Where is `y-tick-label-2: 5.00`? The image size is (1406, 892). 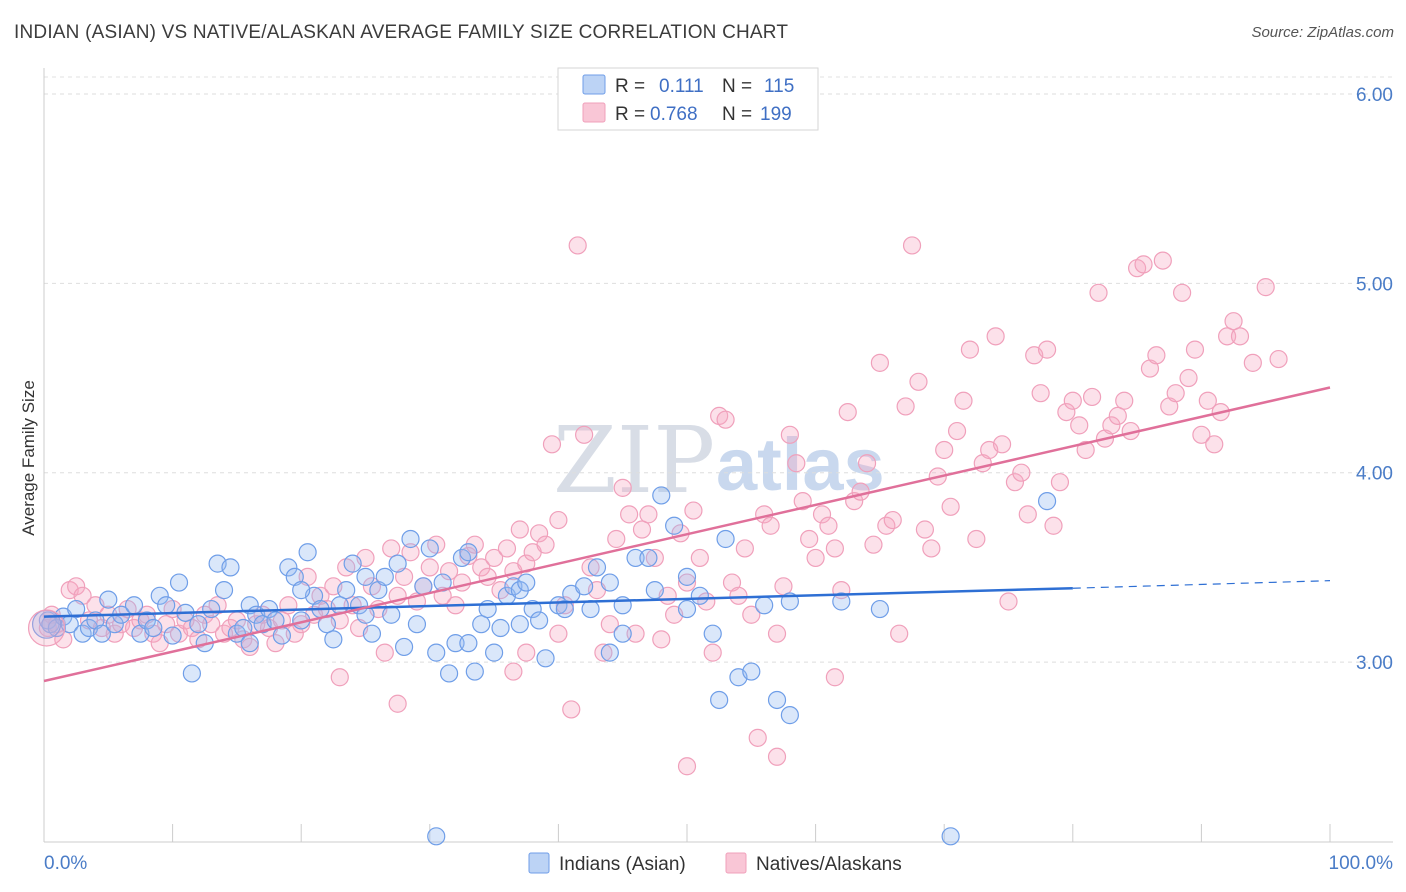
y-tick-label-2: 5.00 is located at coordinates (1374, 284).